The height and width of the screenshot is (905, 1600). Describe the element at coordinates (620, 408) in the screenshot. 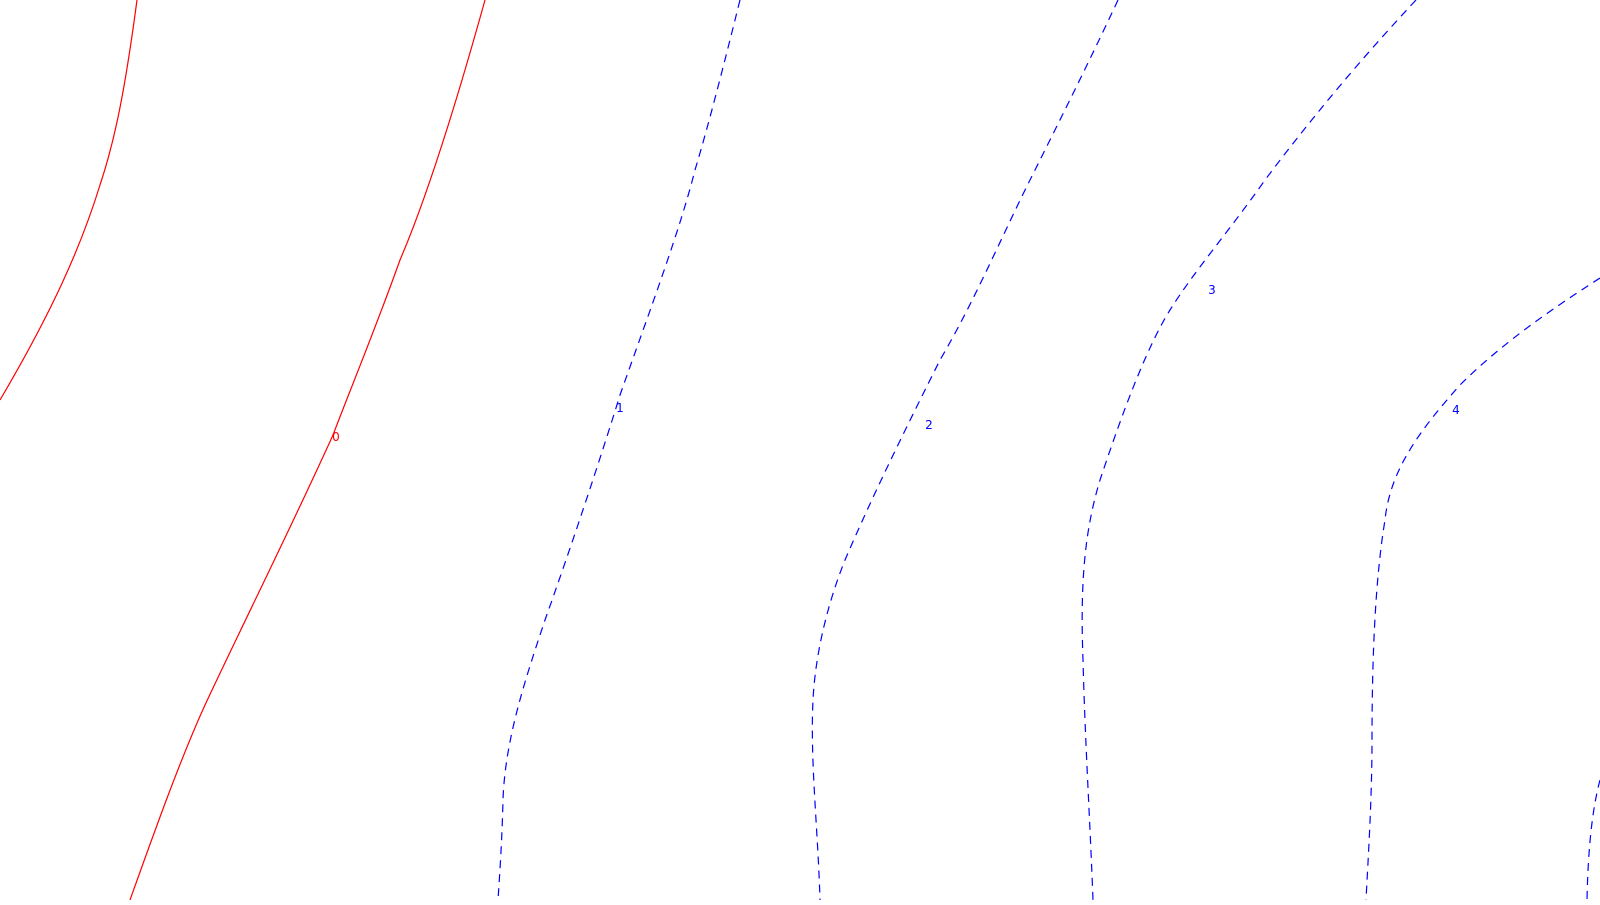

I see `contour-label-1: 1` at that location.